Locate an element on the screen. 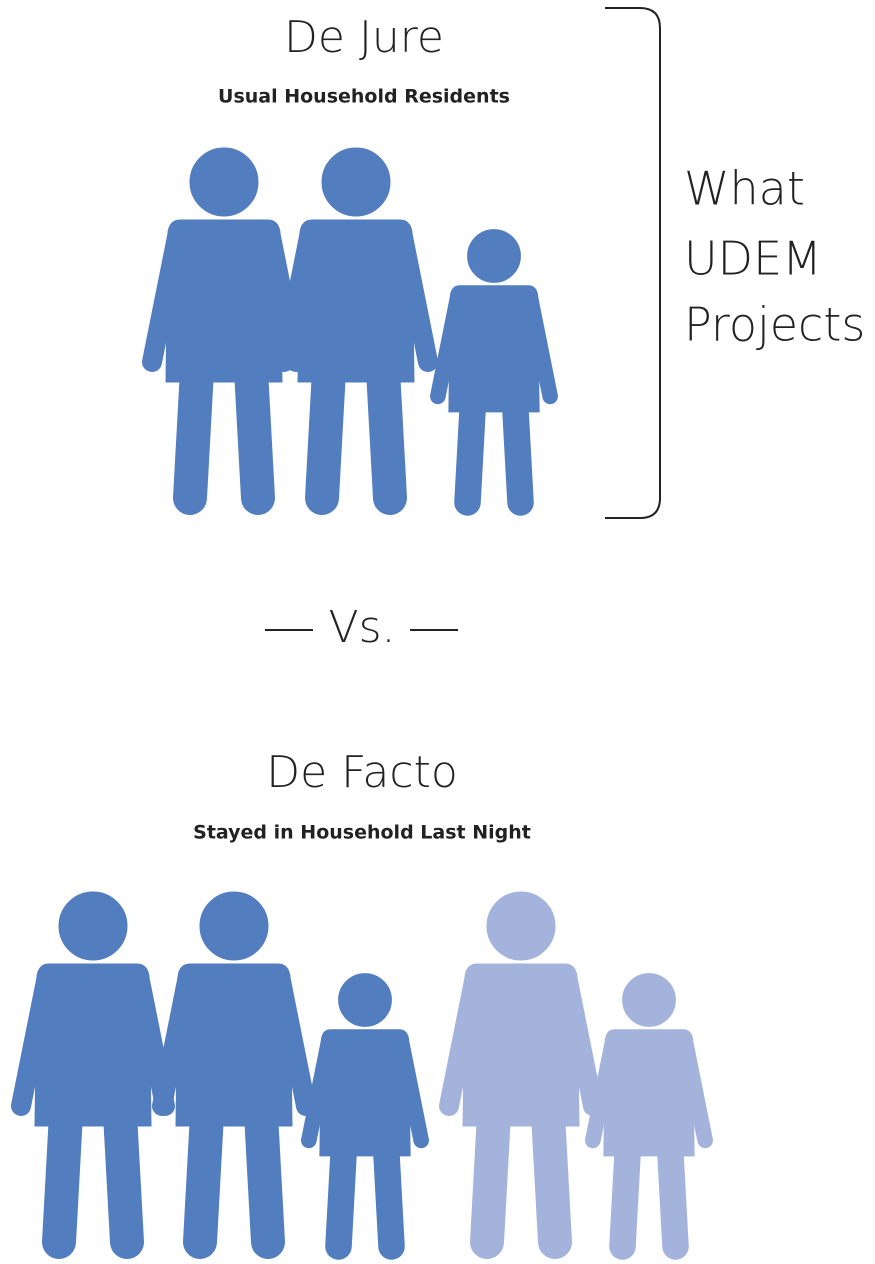 This screenshot has width=875, height=1264. bracket-label: Projects is located at coordinates (774, 325).